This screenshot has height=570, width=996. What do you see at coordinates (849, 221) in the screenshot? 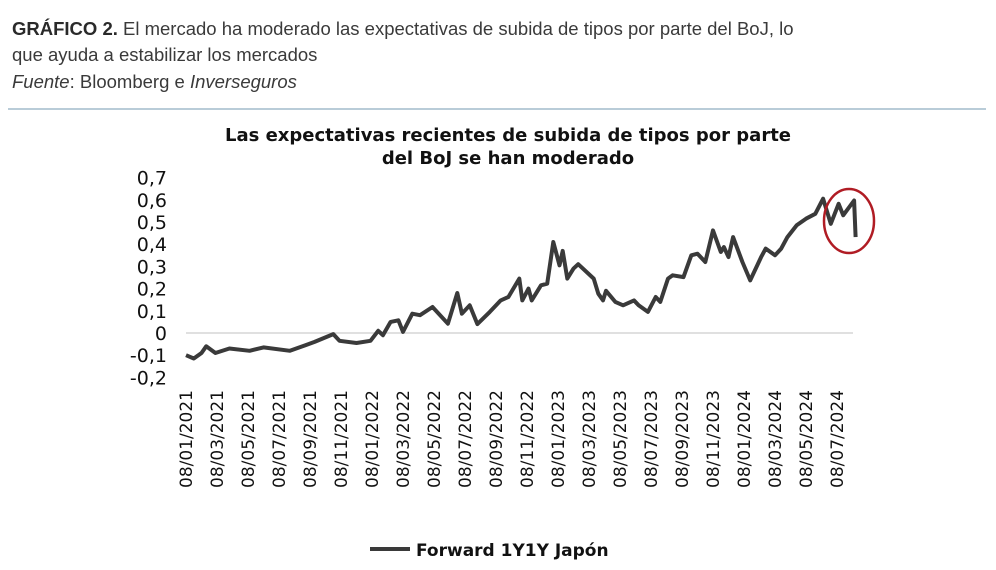
I see `highlight-circle` at bounding box center [849, 221].